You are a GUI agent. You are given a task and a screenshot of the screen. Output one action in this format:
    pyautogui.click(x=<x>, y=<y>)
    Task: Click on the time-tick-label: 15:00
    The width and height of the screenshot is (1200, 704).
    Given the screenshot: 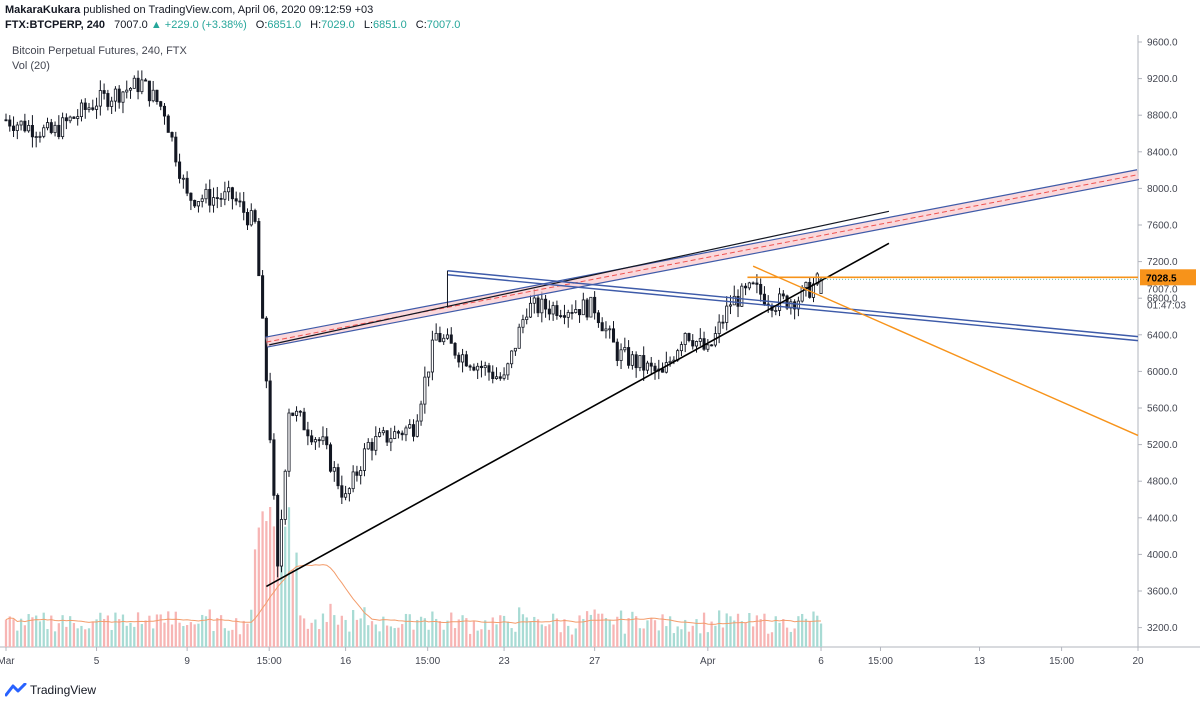 What is the action you would take?
    pyautogui.click(x=880, y=661)
    